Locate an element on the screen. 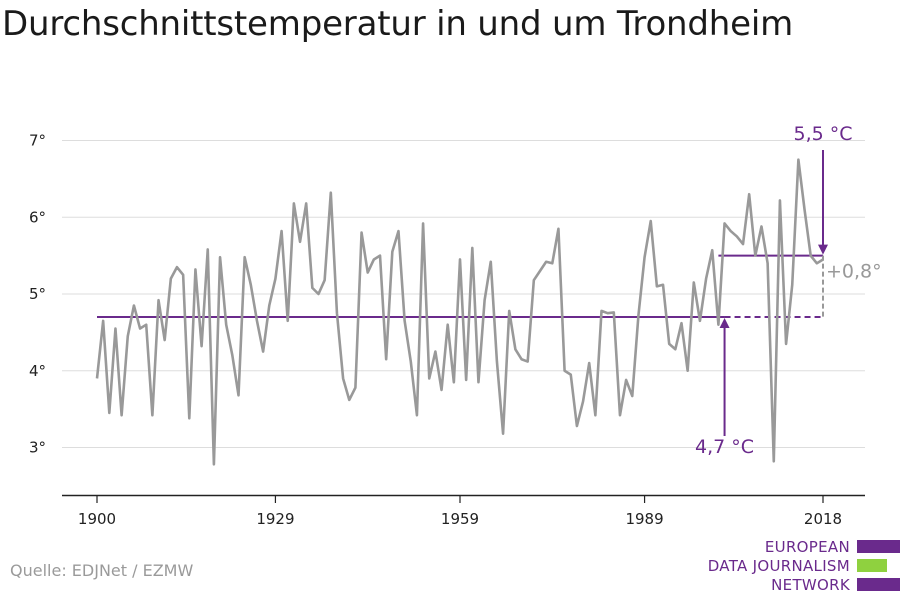 Image resolution: width=900 pixels, height=600 pixels. x-tick-label: 1900 is located at coordinates (97, 519).